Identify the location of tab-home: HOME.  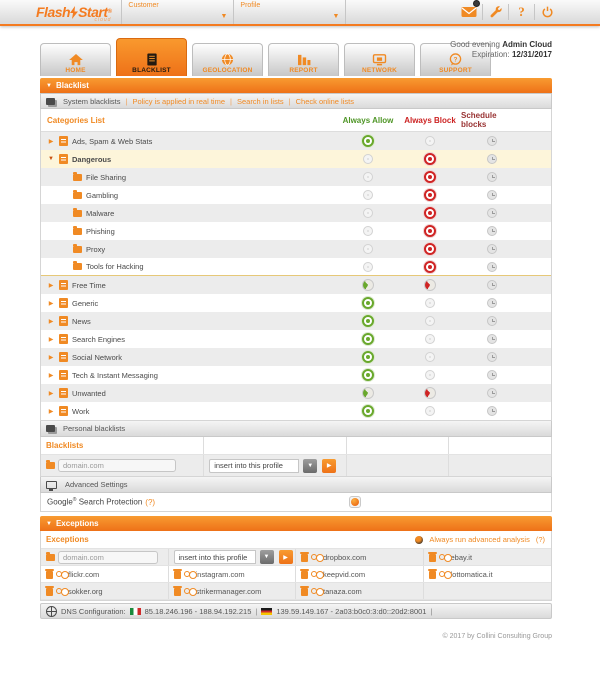
(75, 59).